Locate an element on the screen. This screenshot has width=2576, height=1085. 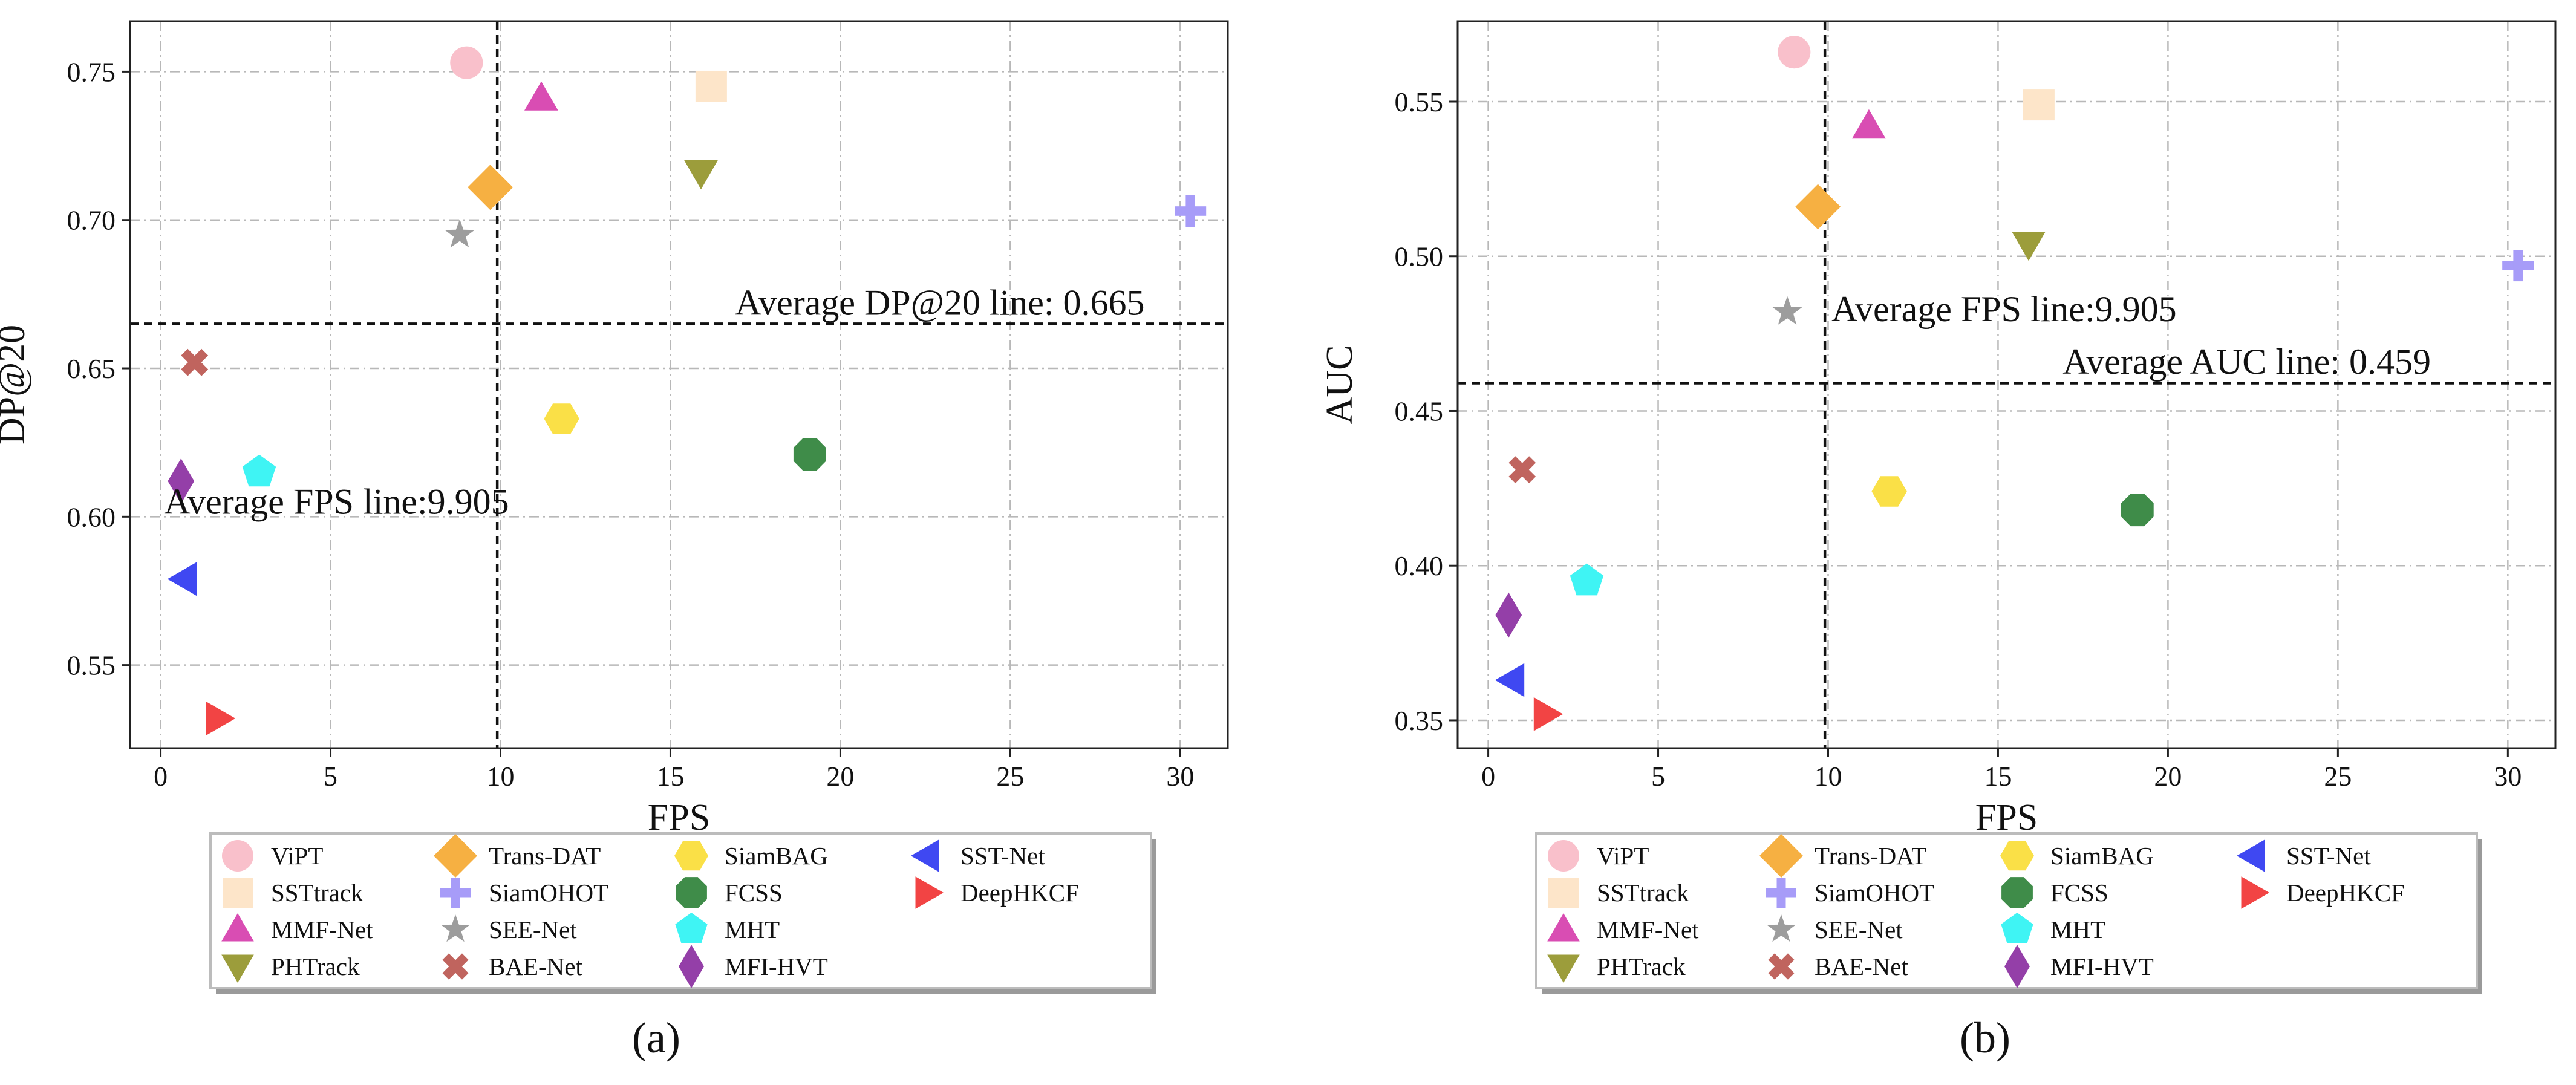
legend-label: Trans-DAT is located at coordinates (545, 856).